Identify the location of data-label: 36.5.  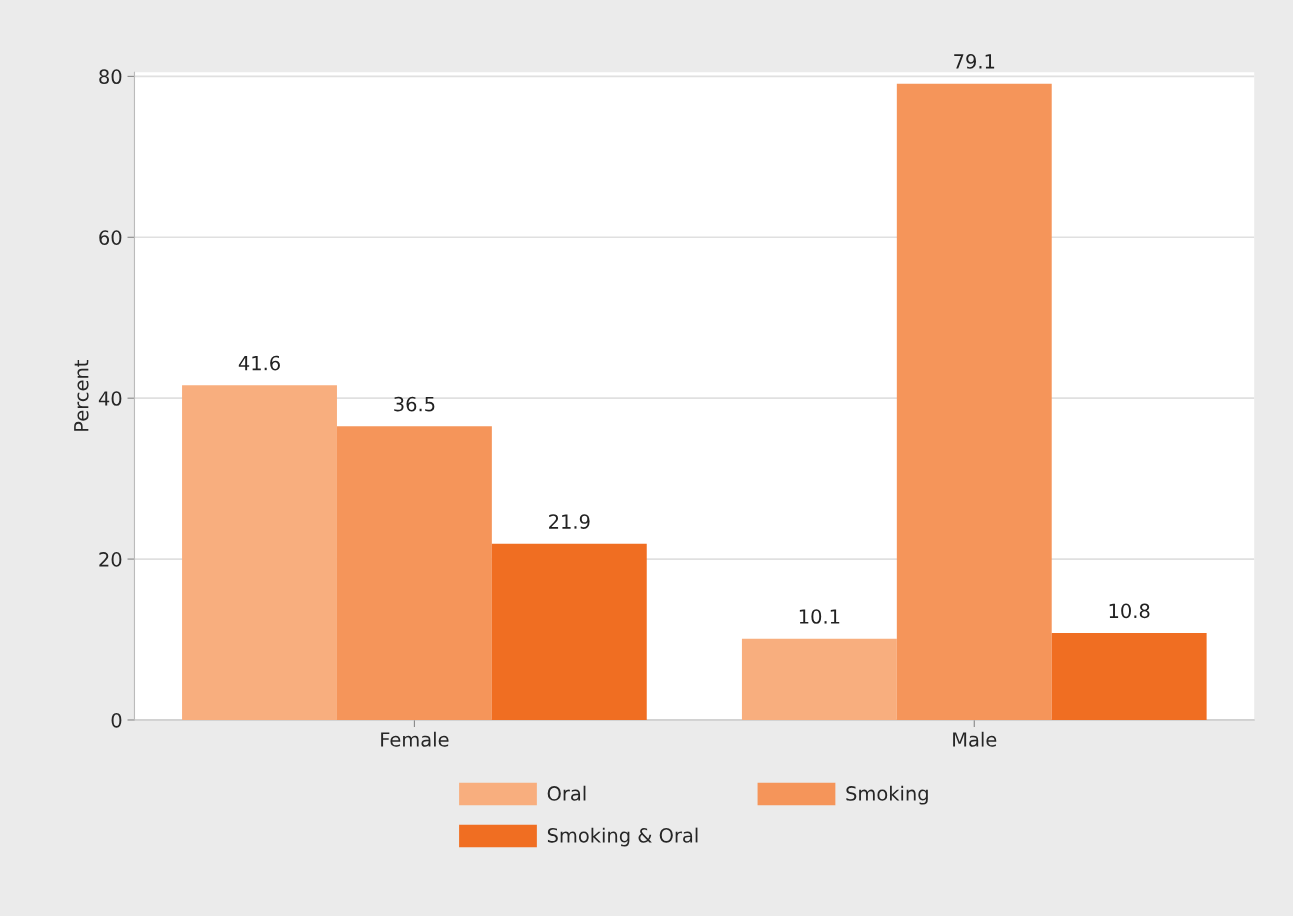
(414, 404).